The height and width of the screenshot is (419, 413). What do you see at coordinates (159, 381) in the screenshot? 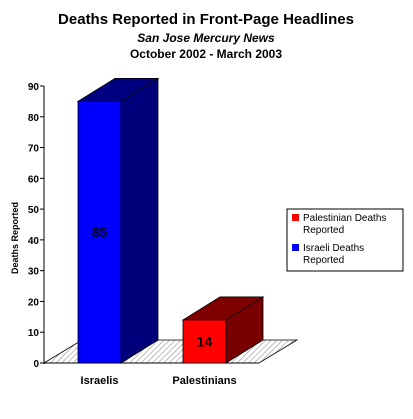
I see `x-axis-tick-labels: Israelis Palestinians` at bounding box center [159, 381].